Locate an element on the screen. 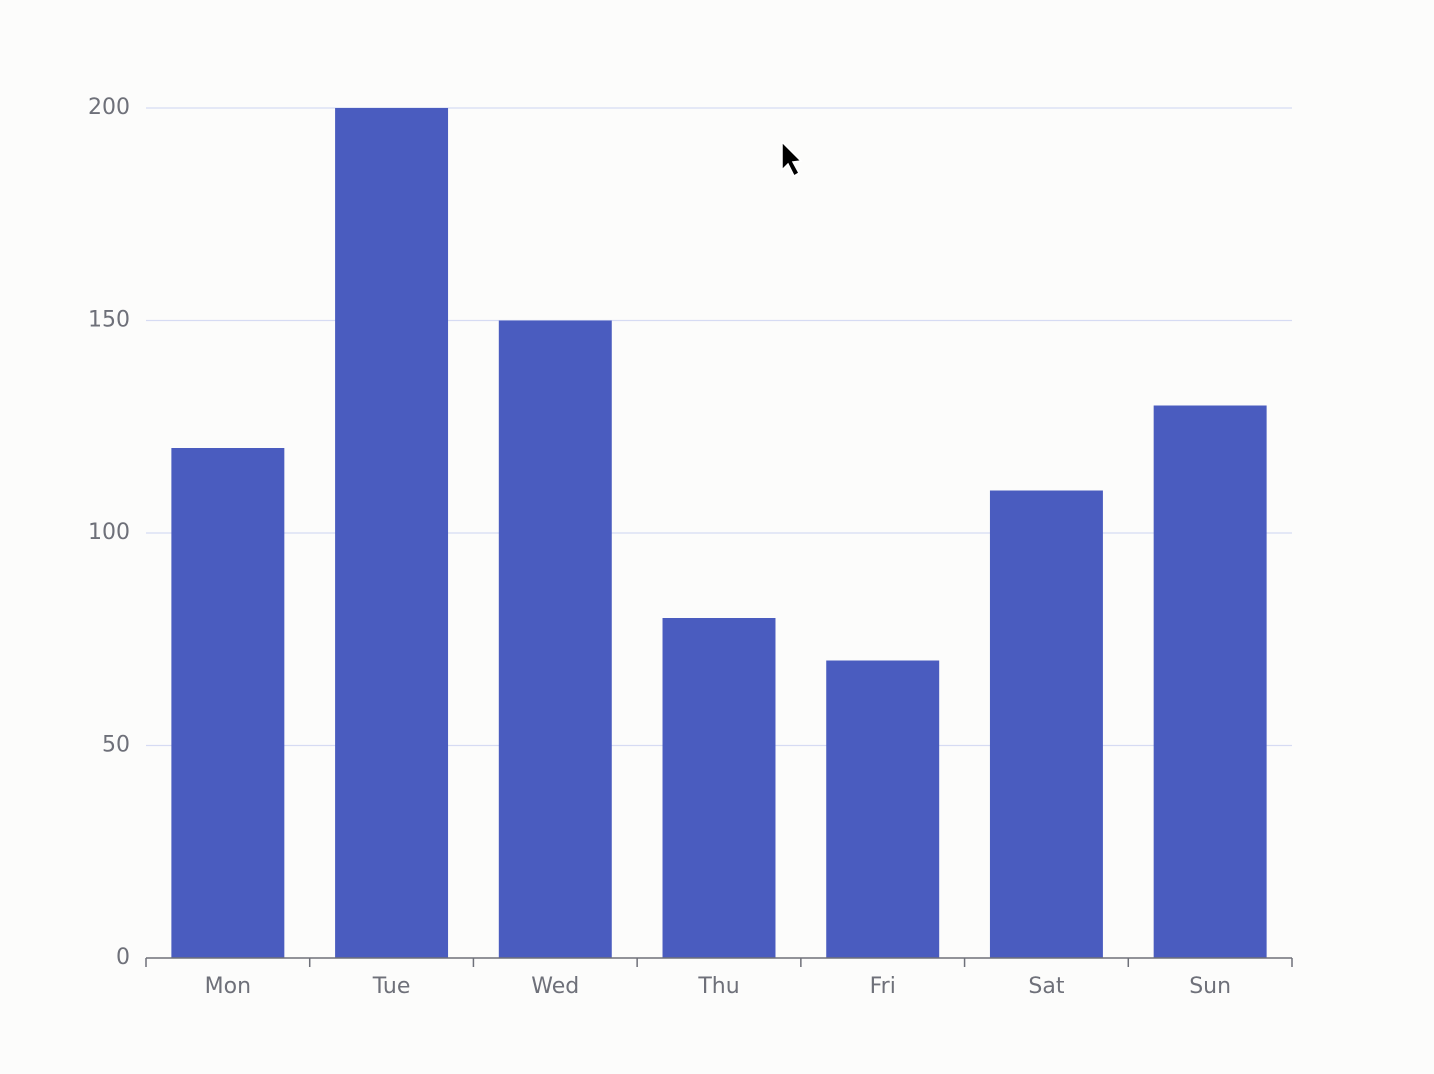 Image resolution: width=1434 pixels, height=1074 pixels. y-tick-label: 0 is located at coordinates (123, 957).